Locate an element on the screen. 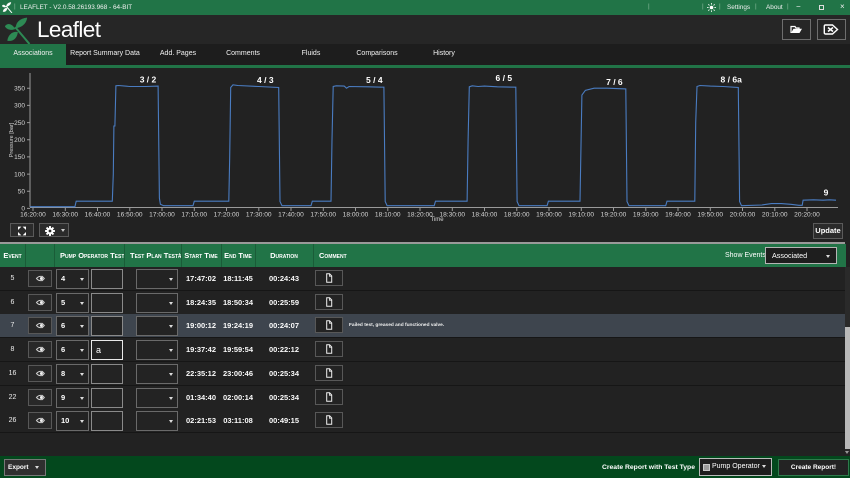  svg-text: 16:20:00 is located at coordinates (33, 214).